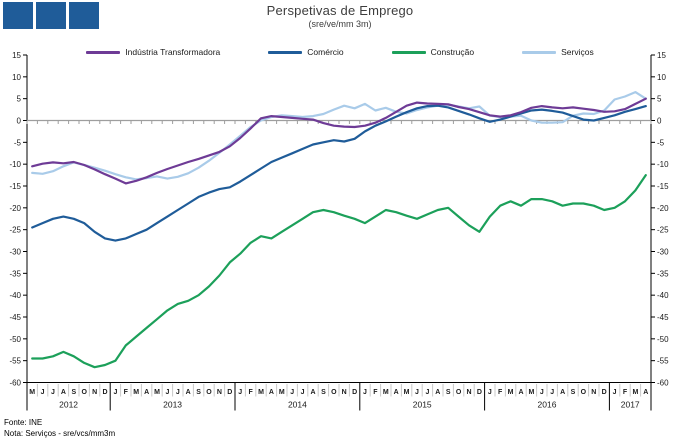  Describe the element at coordinates (661, 55) in the screenshot. I see `y-tick-label-right: 15` at that location.